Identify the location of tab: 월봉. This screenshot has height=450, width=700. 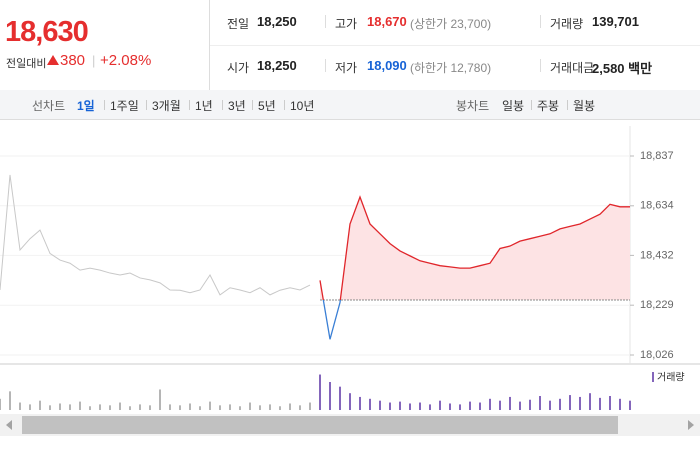
(584, 106).